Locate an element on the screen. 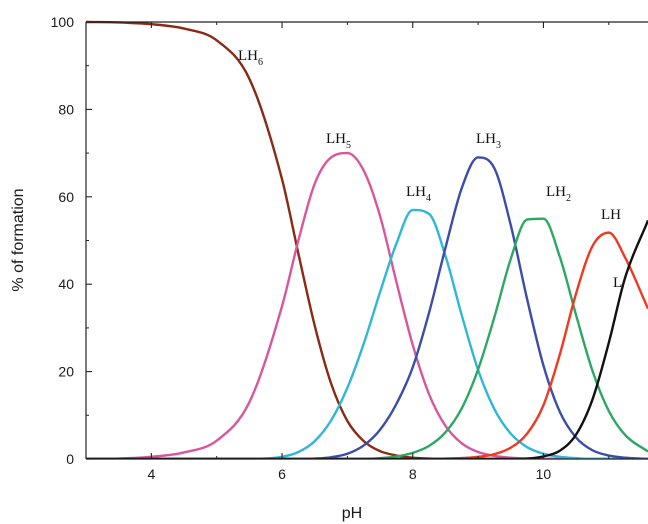  x-tick-label: 10 is located at coordinates (544, 474).